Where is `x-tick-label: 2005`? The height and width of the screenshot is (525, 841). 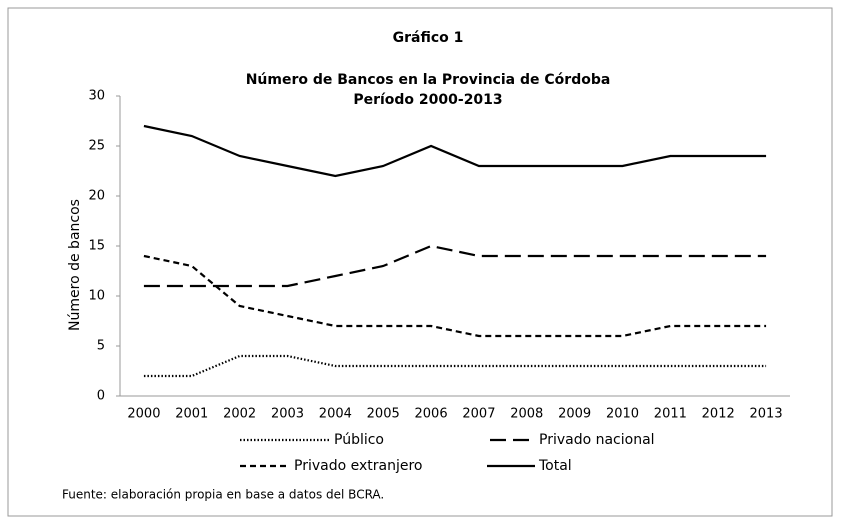
x-tick-label: 2005 is located at coordinates (383, 414).